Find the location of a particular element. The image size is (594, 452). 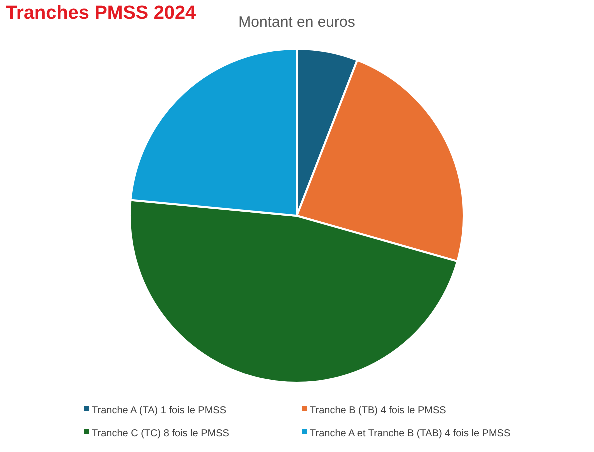

legend-label: Tranche C (TC) 8 fois le PMSS is located at coordinates (161, 434).